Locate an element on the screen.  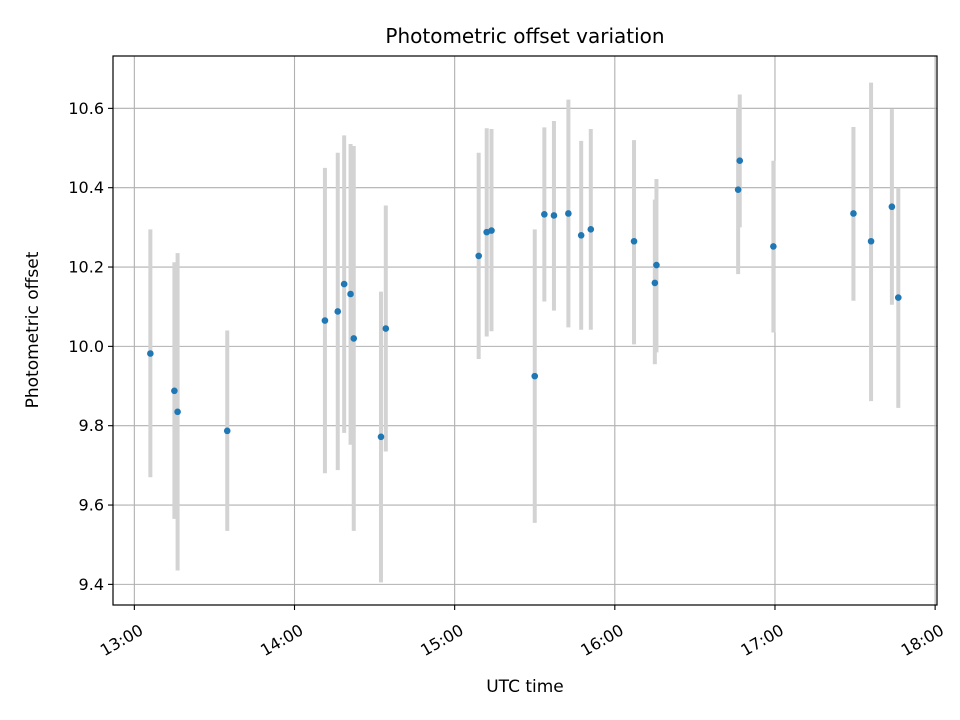
x-axis-label: UTC time is located at coordinates (525, 687).